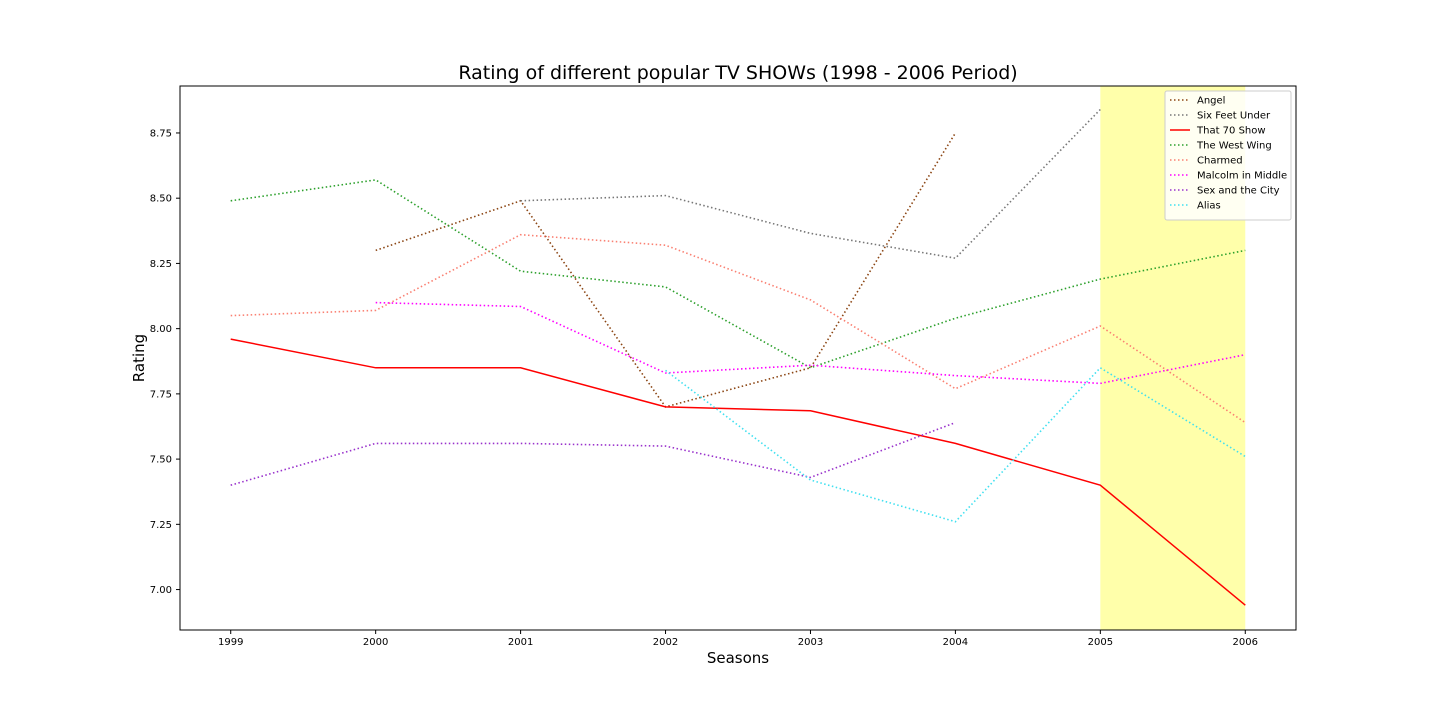 The width and height of the screenshot is (1440, 720). What do you see at coordinates (810, 642) in the screenshot?
I see `x-tick-label: 2003` at bounding box center [810, 642].